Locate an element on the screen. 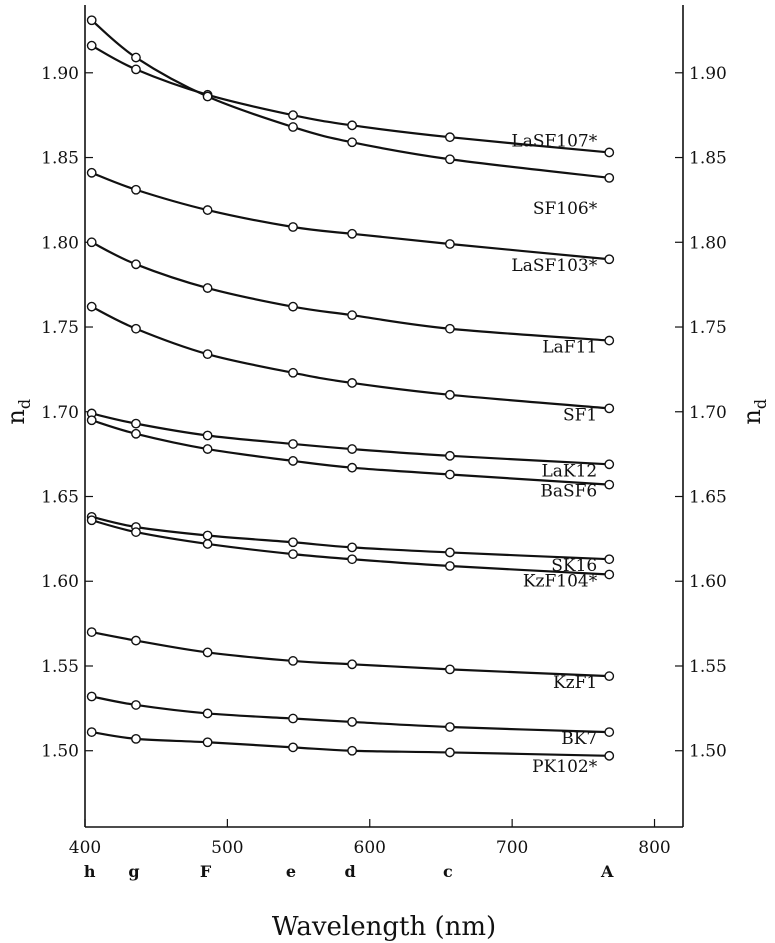 The width and height of the screenshot is (775, 943). y-tick-label-left: 1.90 is located at coordinates (60, 74).